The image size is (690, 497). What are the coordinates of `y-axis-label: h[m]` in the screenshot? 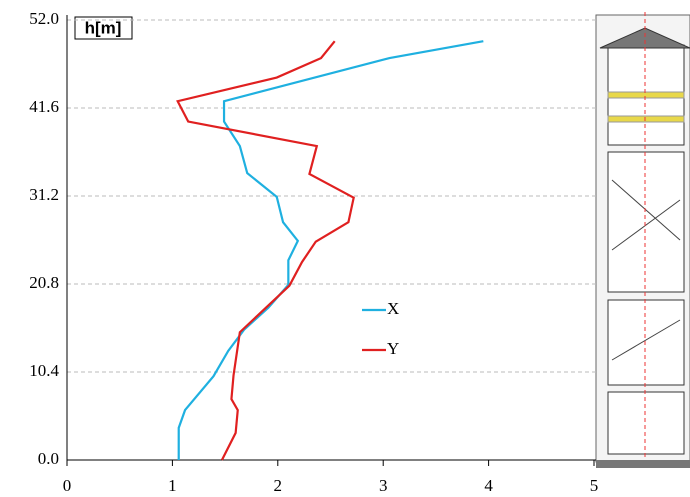 It's located at (103, 27).